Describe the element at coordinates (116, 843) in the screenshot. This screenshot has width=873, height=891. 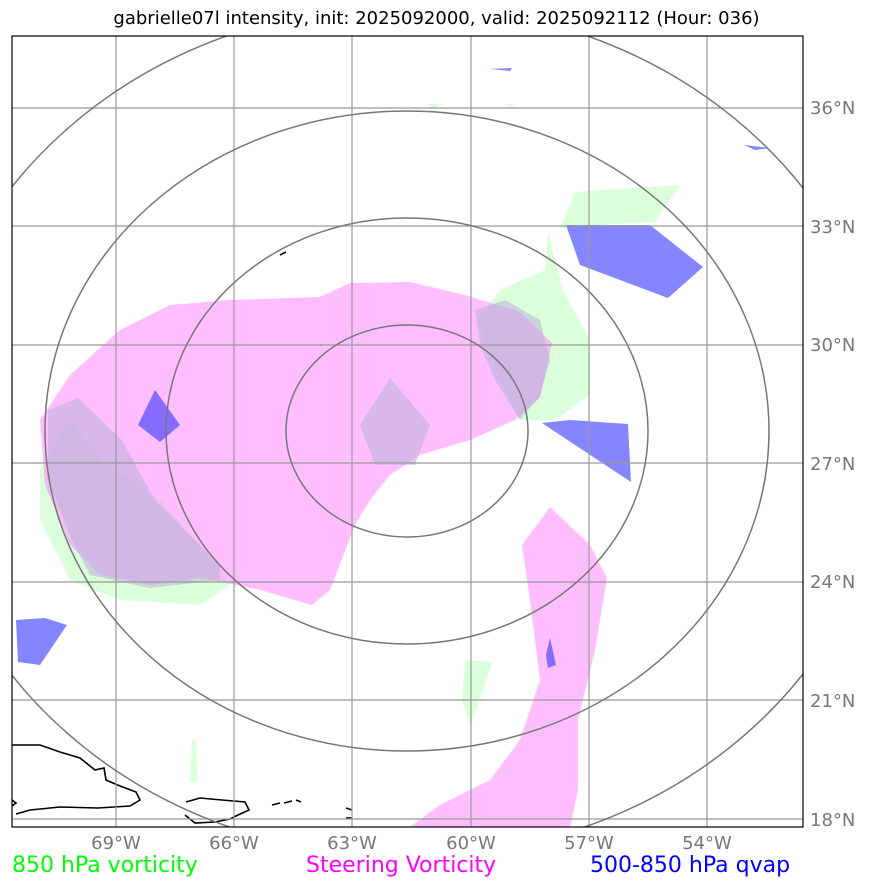
I see `lon-label: 69°W` at that location.